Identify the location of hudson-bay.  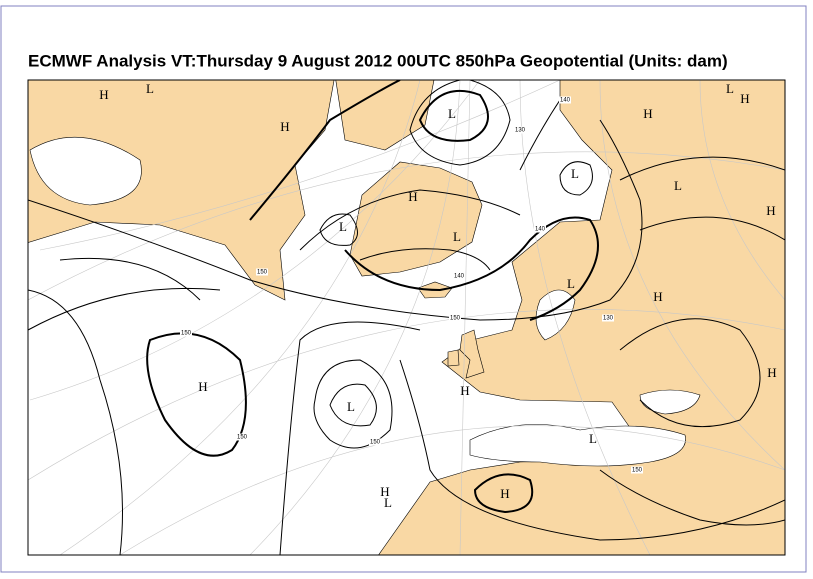
(85, 171).